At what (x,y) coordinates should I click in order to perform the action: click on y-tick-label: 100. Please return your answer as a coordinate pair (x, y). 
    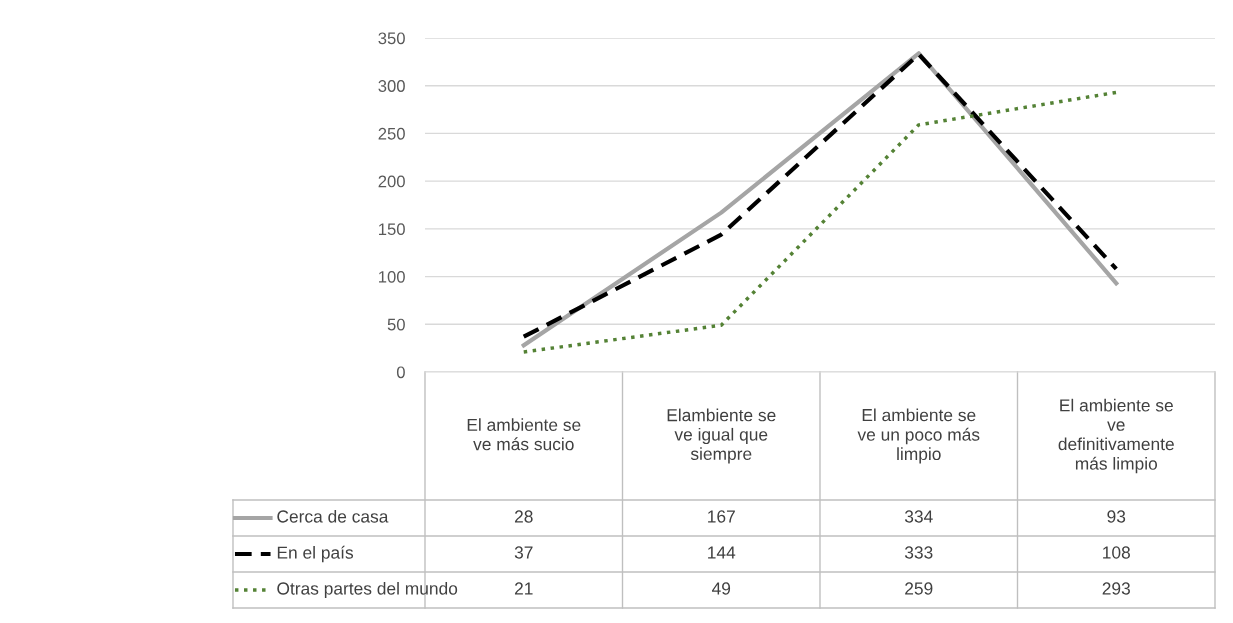
    Looking at the image, I should click on (392, 276).